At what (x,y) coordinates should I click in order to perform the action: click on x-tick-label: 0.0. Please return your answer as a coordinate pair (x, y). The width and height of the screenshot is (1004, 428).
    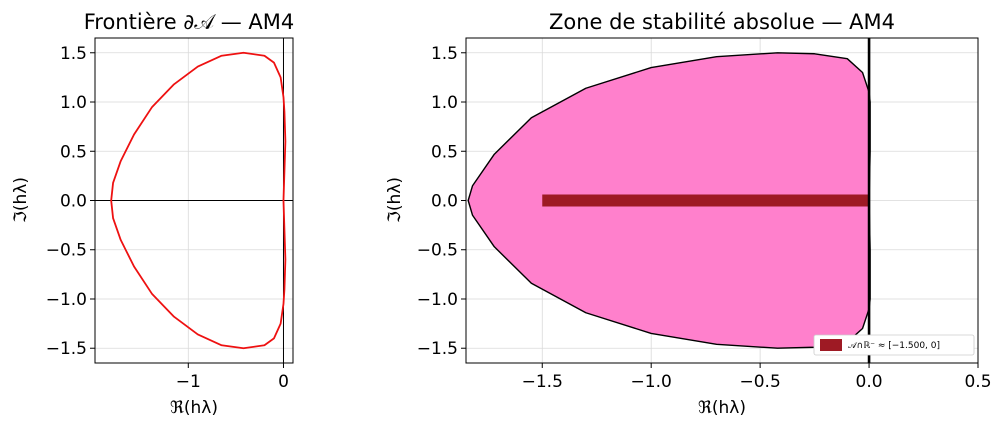
    Looking at the image, I should click on (869, 382).